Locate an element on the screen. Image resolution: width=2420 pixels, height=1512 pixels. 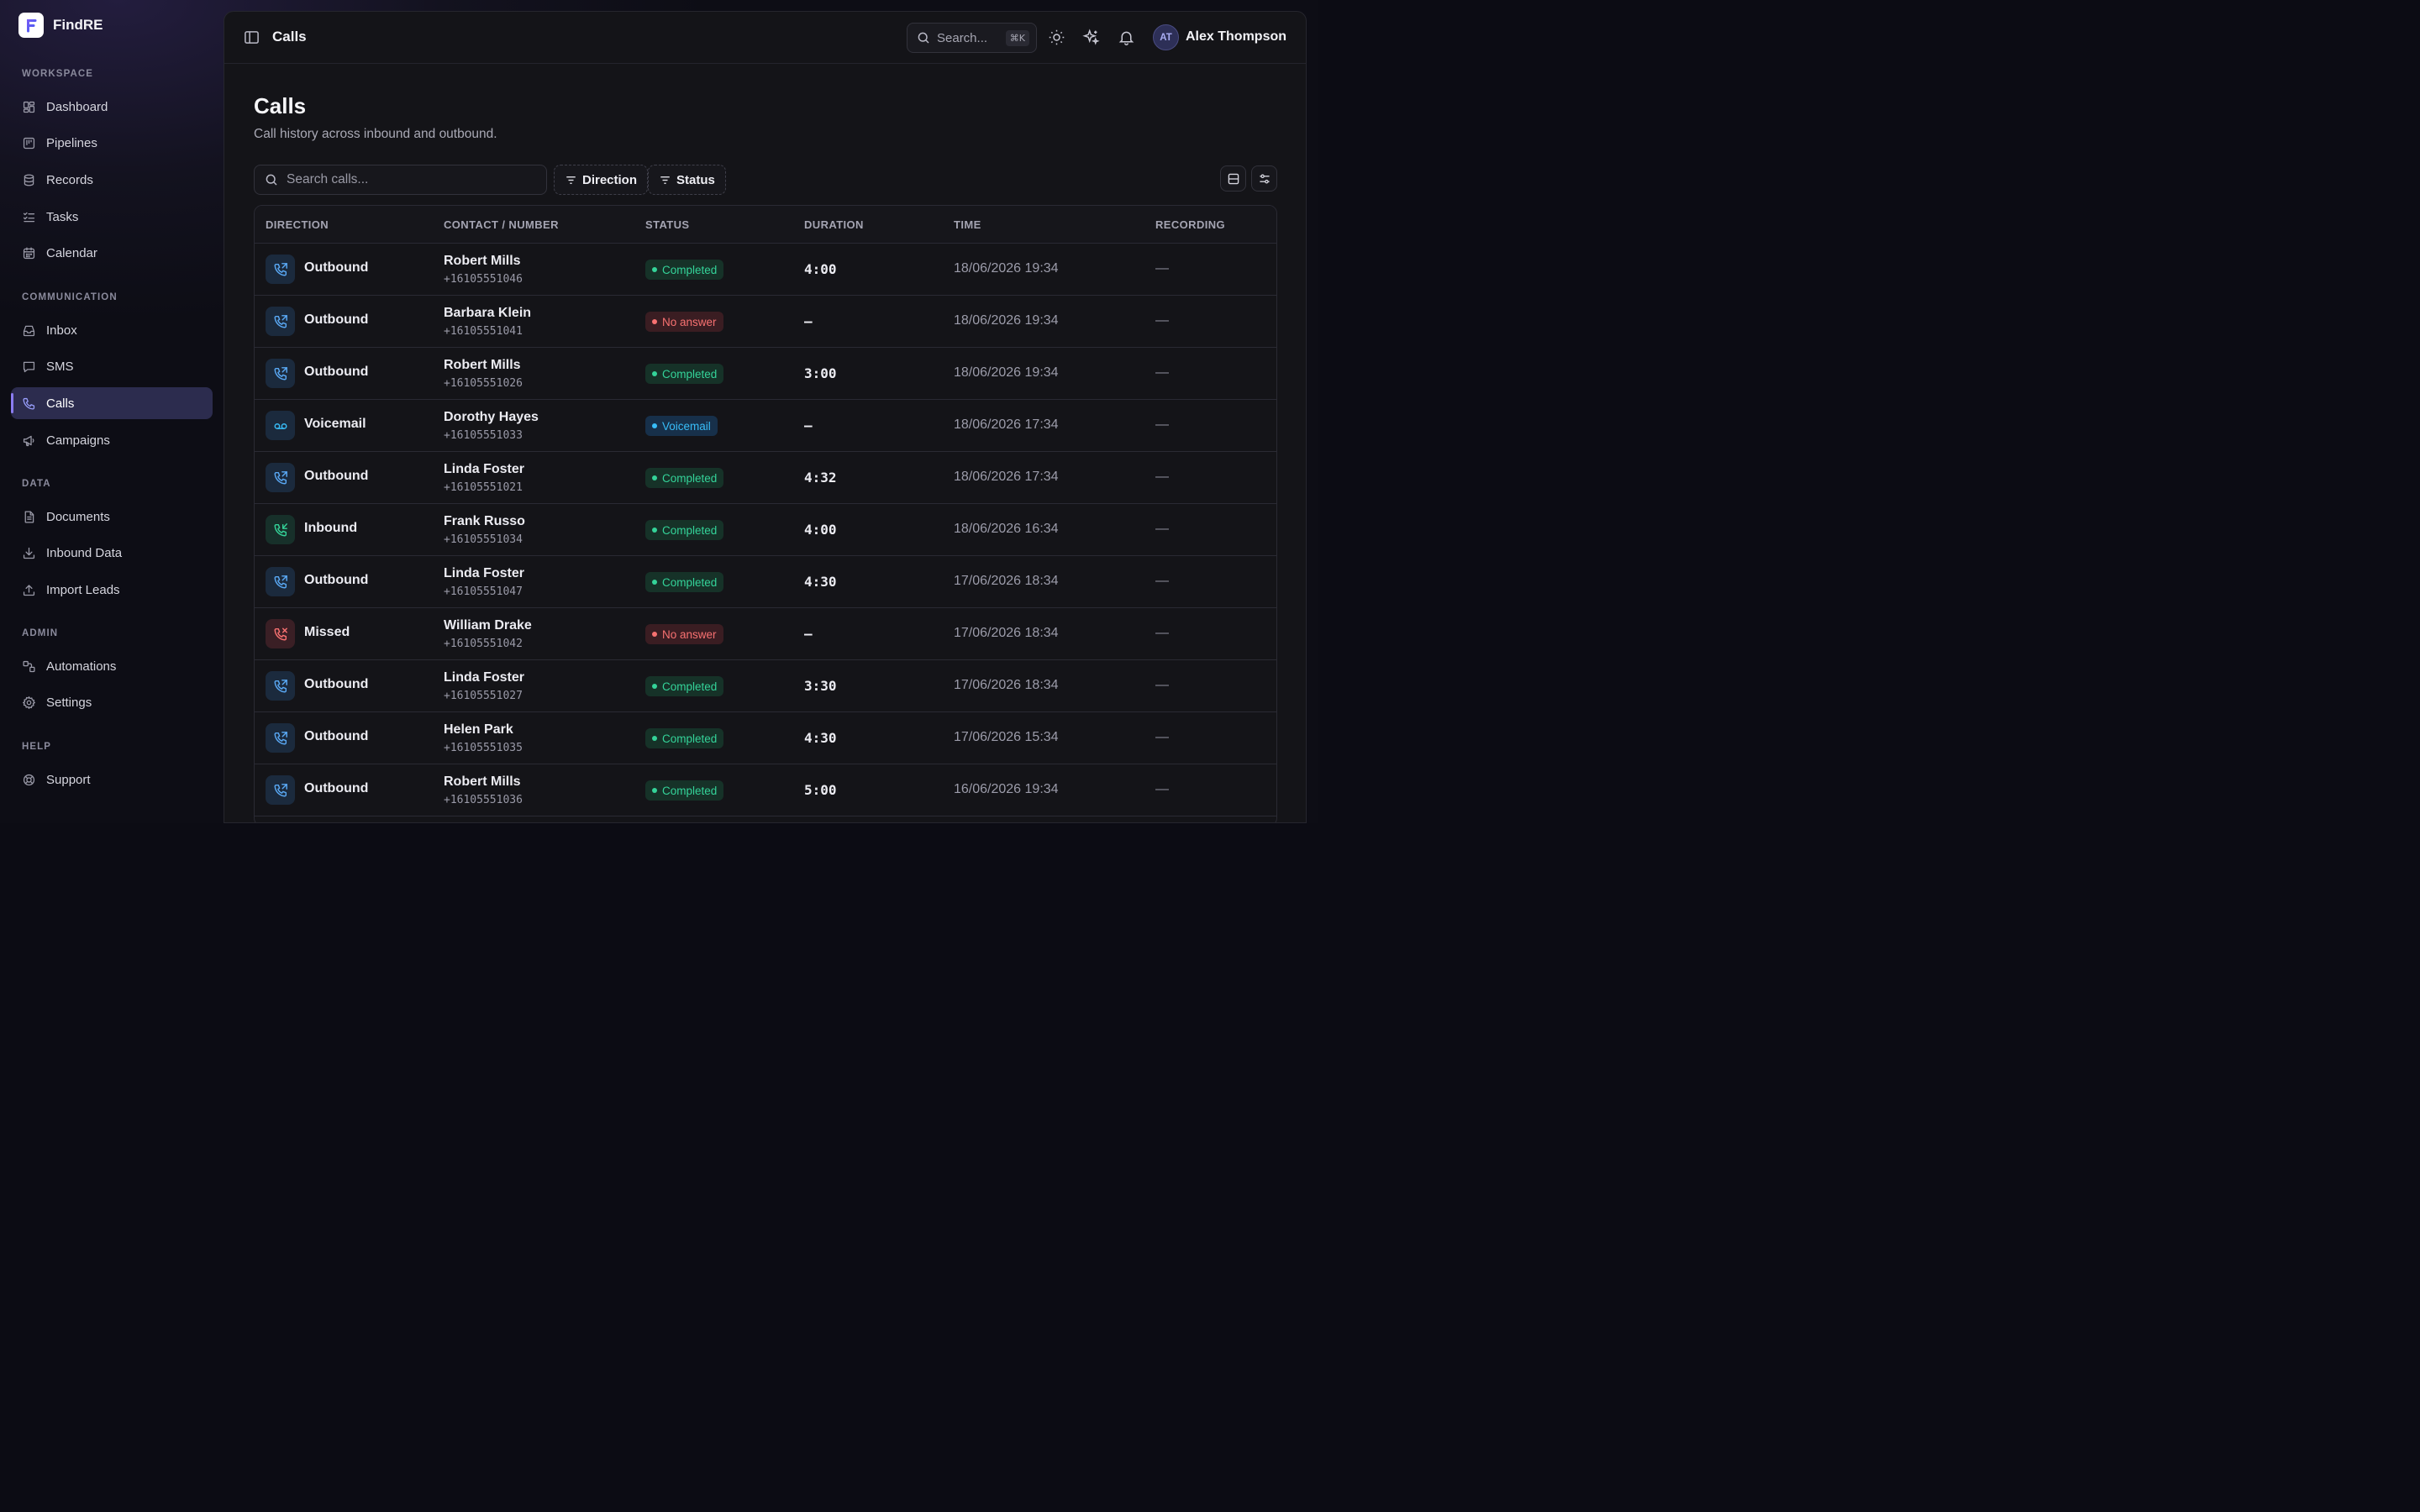
column-header: STATUS is located at coordinates (667, 224).